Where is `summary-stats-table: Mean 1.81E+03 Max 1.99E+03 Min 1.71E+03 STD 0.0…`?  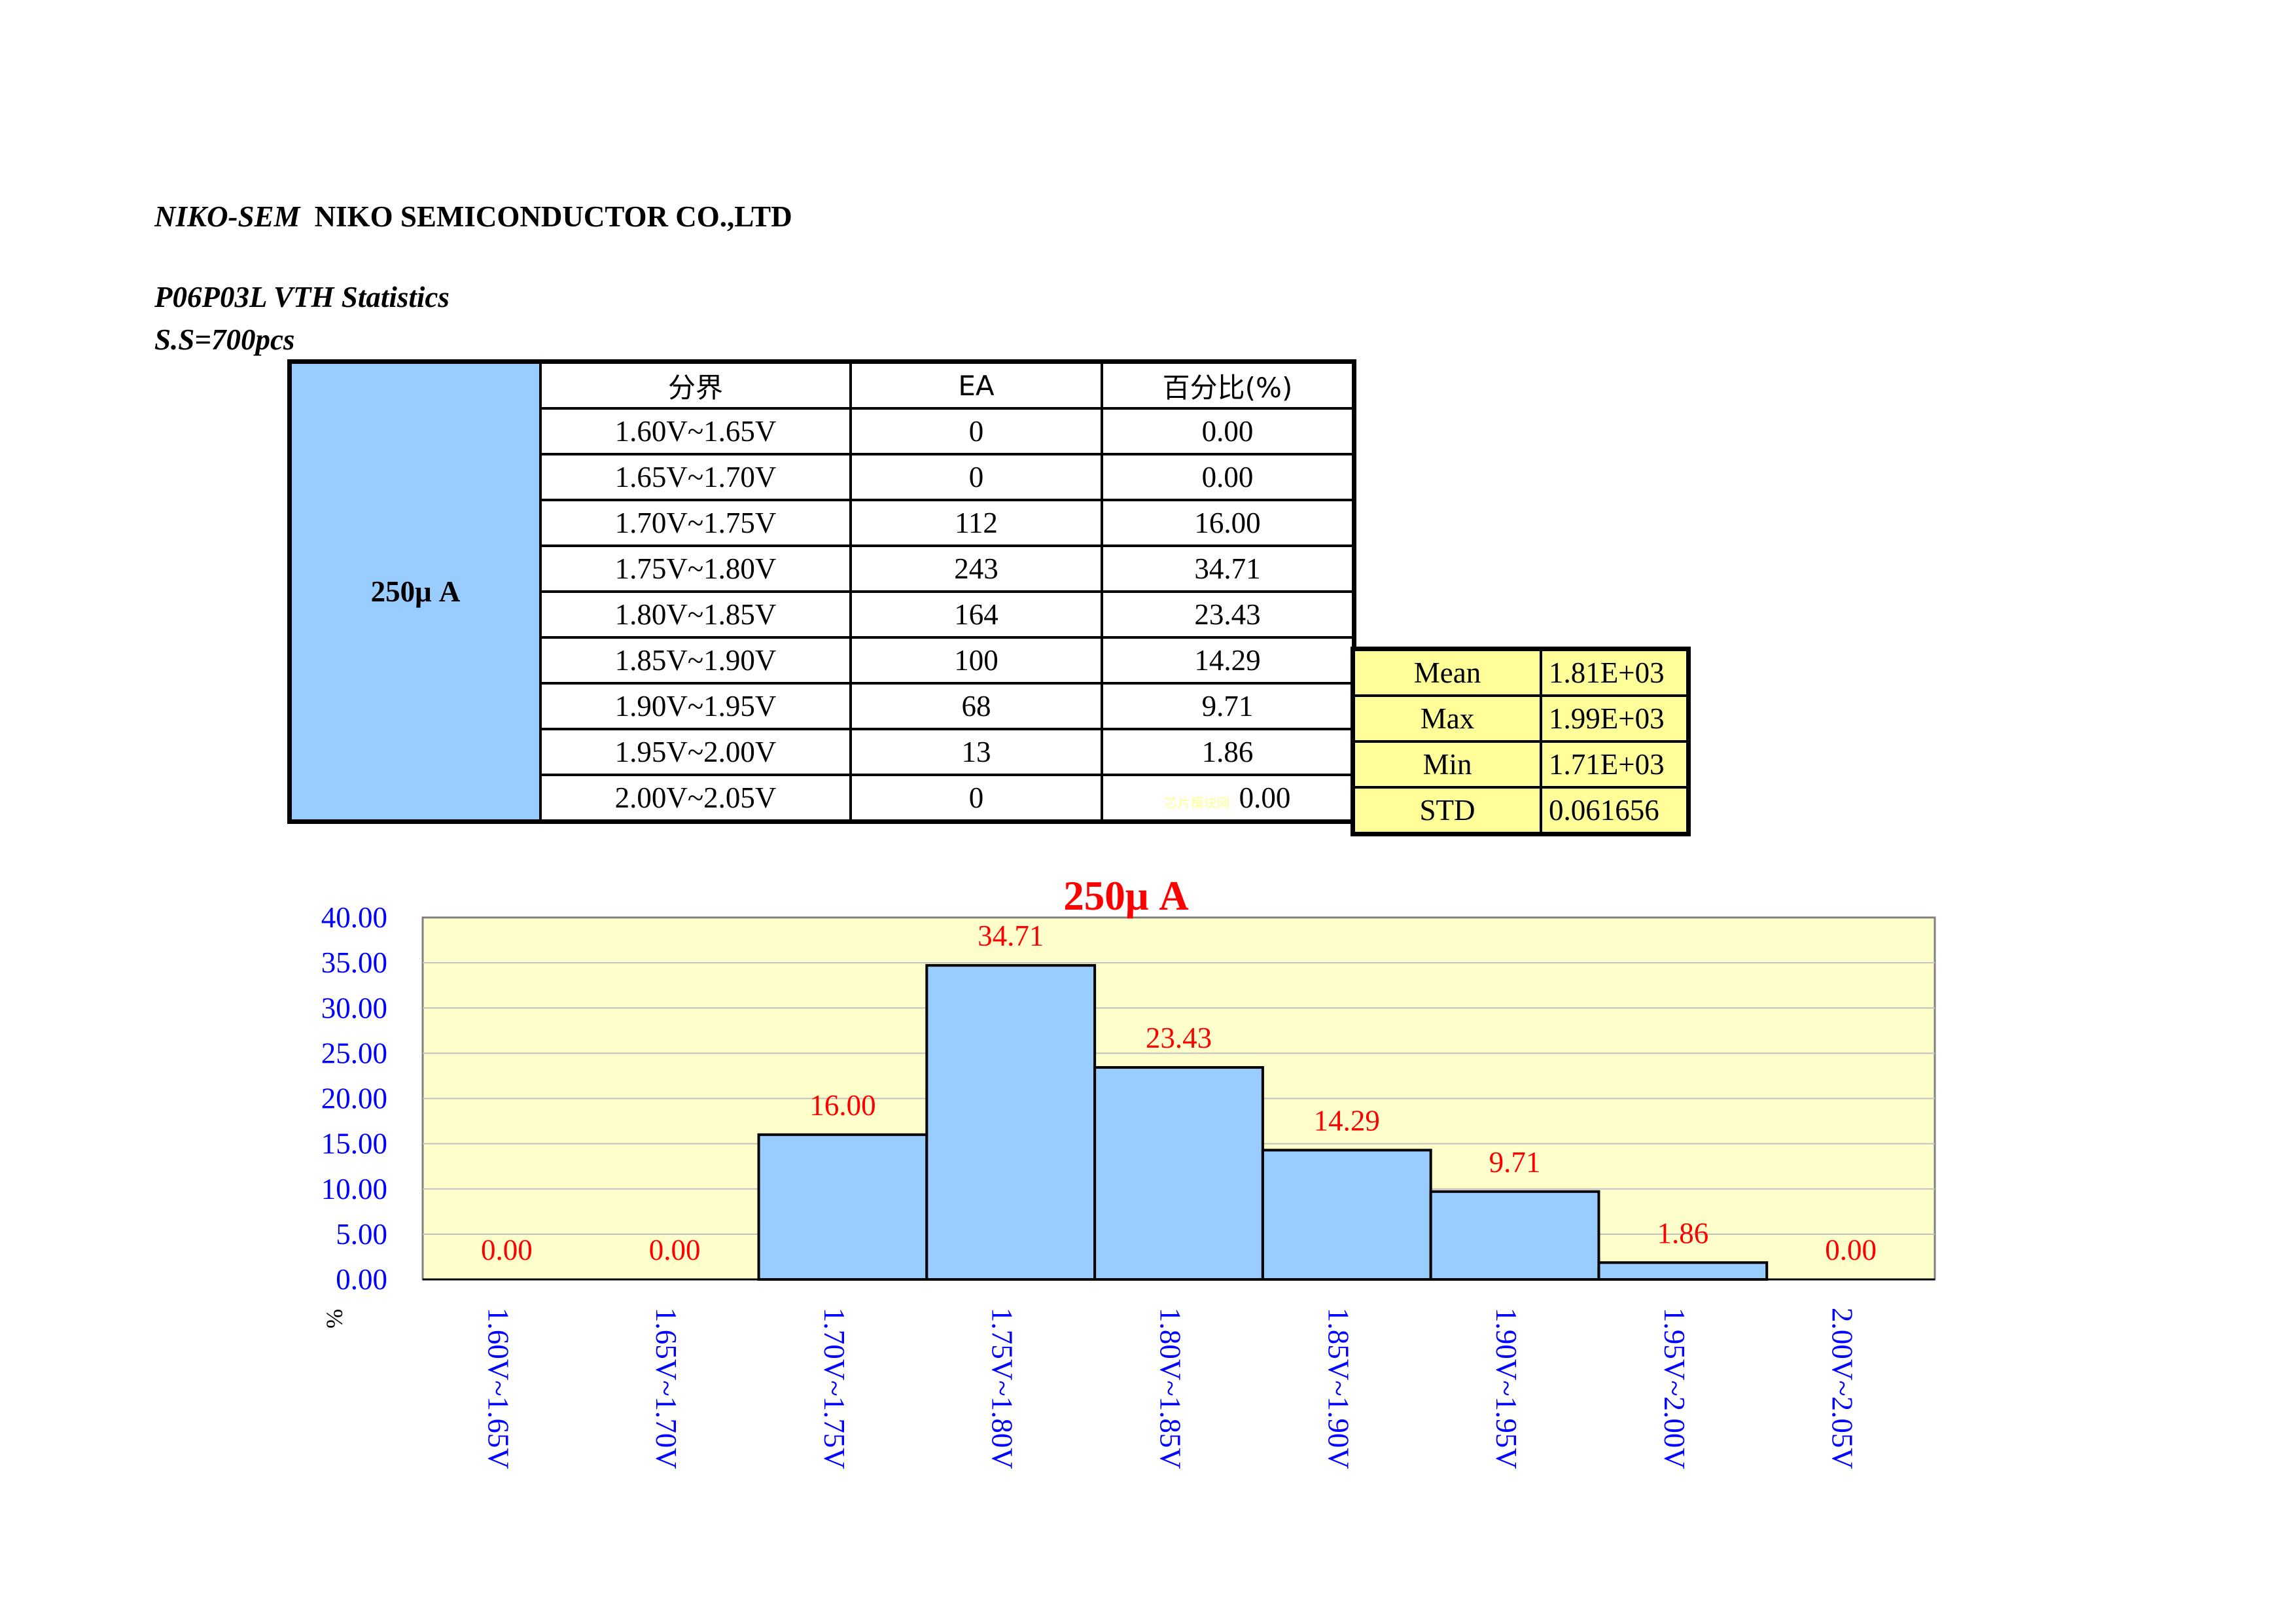
summary-stats-table: Mean 1.81E+03 Max 1.99E+03 Min 1.71E+03 STD 0.0… is located at coordinates (1521, 742).